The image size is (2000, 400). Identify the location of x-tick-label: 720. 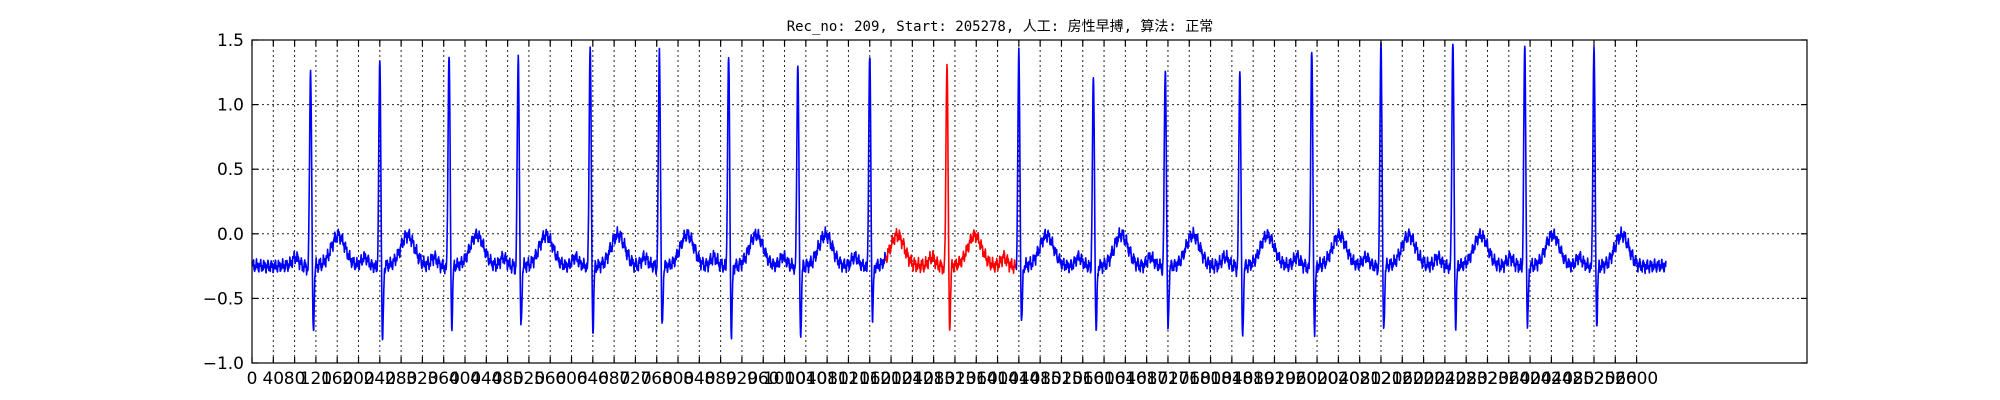
(635, 379).